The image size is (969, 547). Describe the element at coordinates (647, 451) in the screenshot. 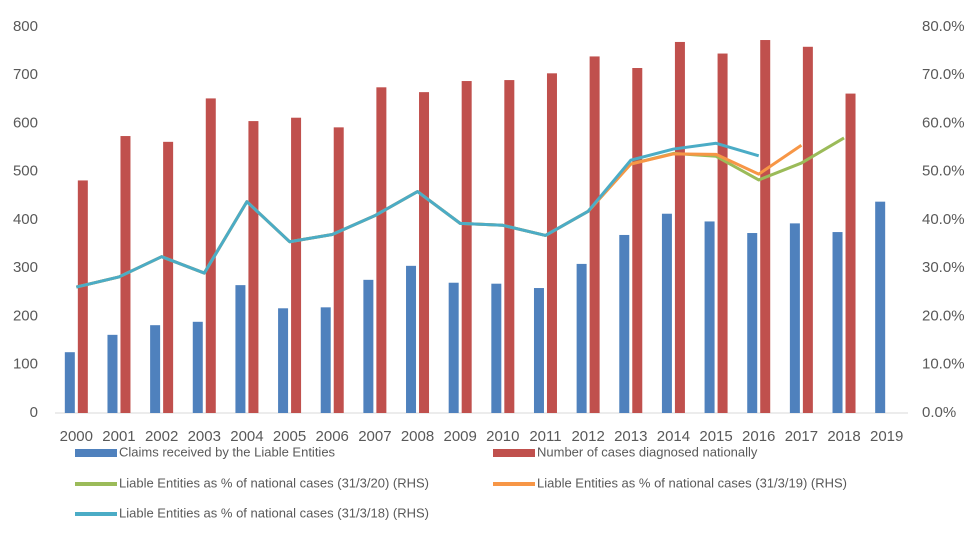

I see `legend-label: Number of cases diagnosed nationally` at that location.